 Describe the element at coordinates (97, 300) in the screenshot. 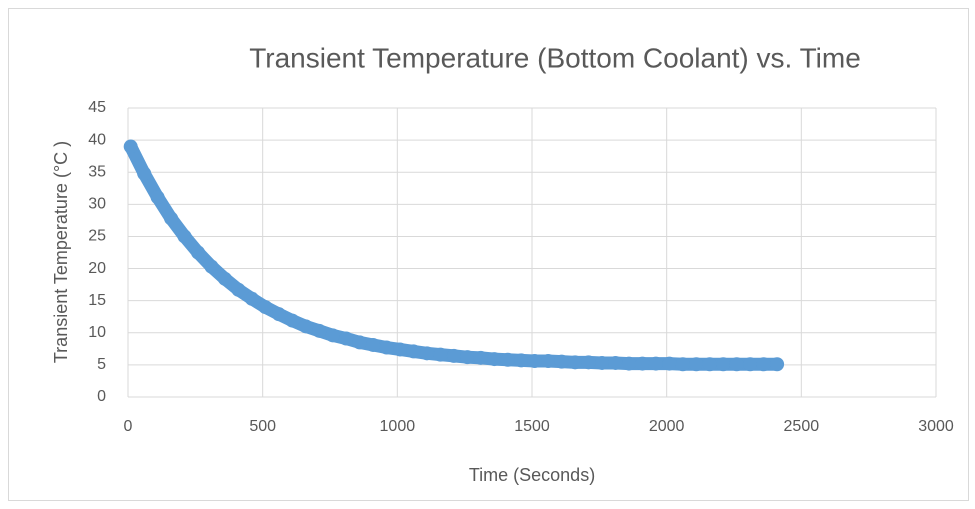

I see `y-tick-label: 15` at that location.